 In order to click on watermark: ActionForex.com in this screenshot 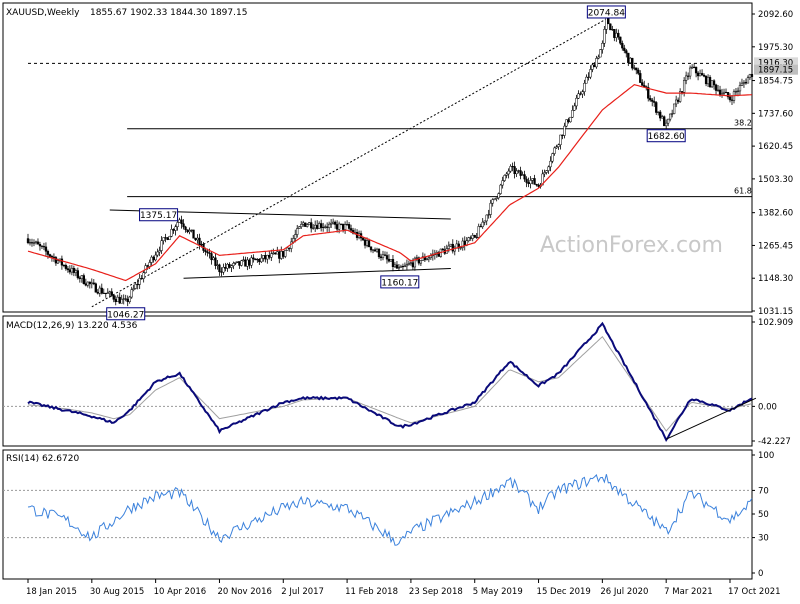, I will do `click(631, 245)`.